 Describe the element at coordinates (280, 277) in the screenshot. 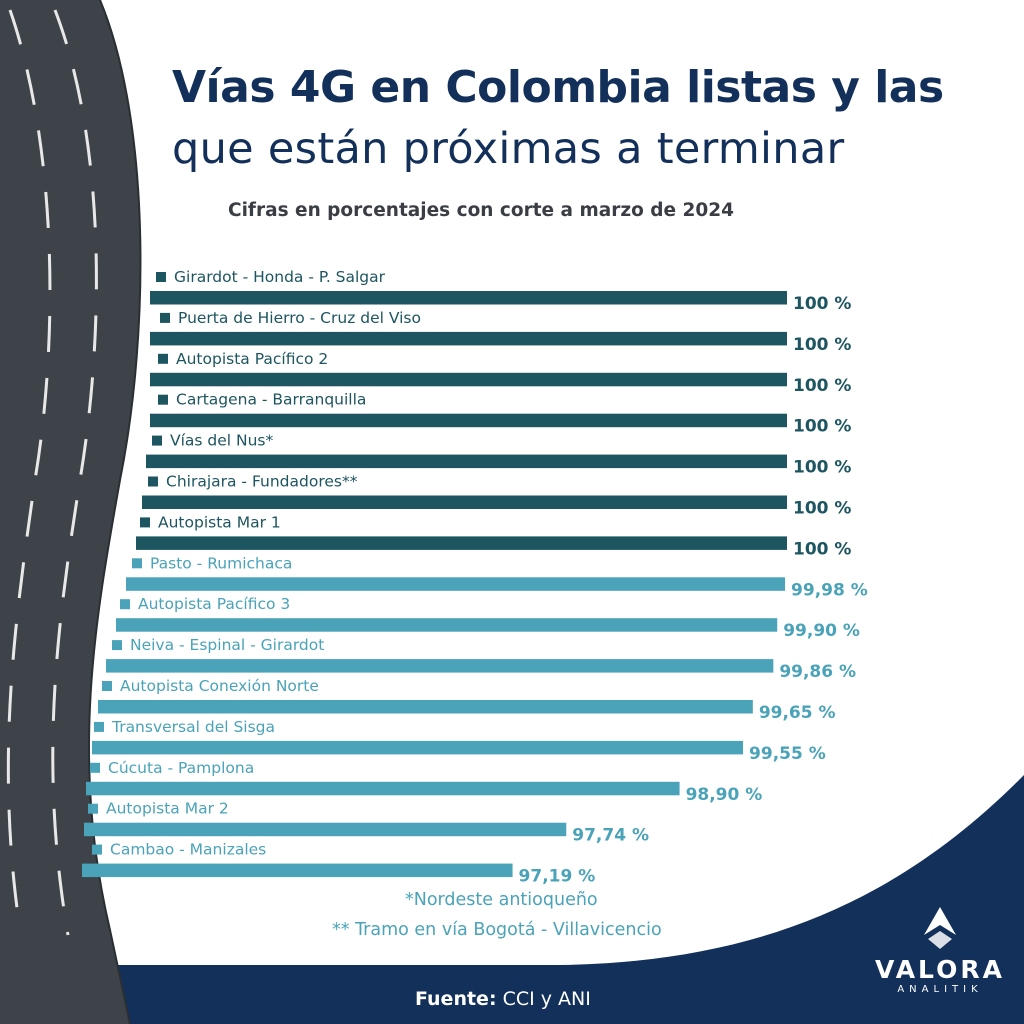

I see `category-label: Girardot - Honda - P. Salgar` at that location.